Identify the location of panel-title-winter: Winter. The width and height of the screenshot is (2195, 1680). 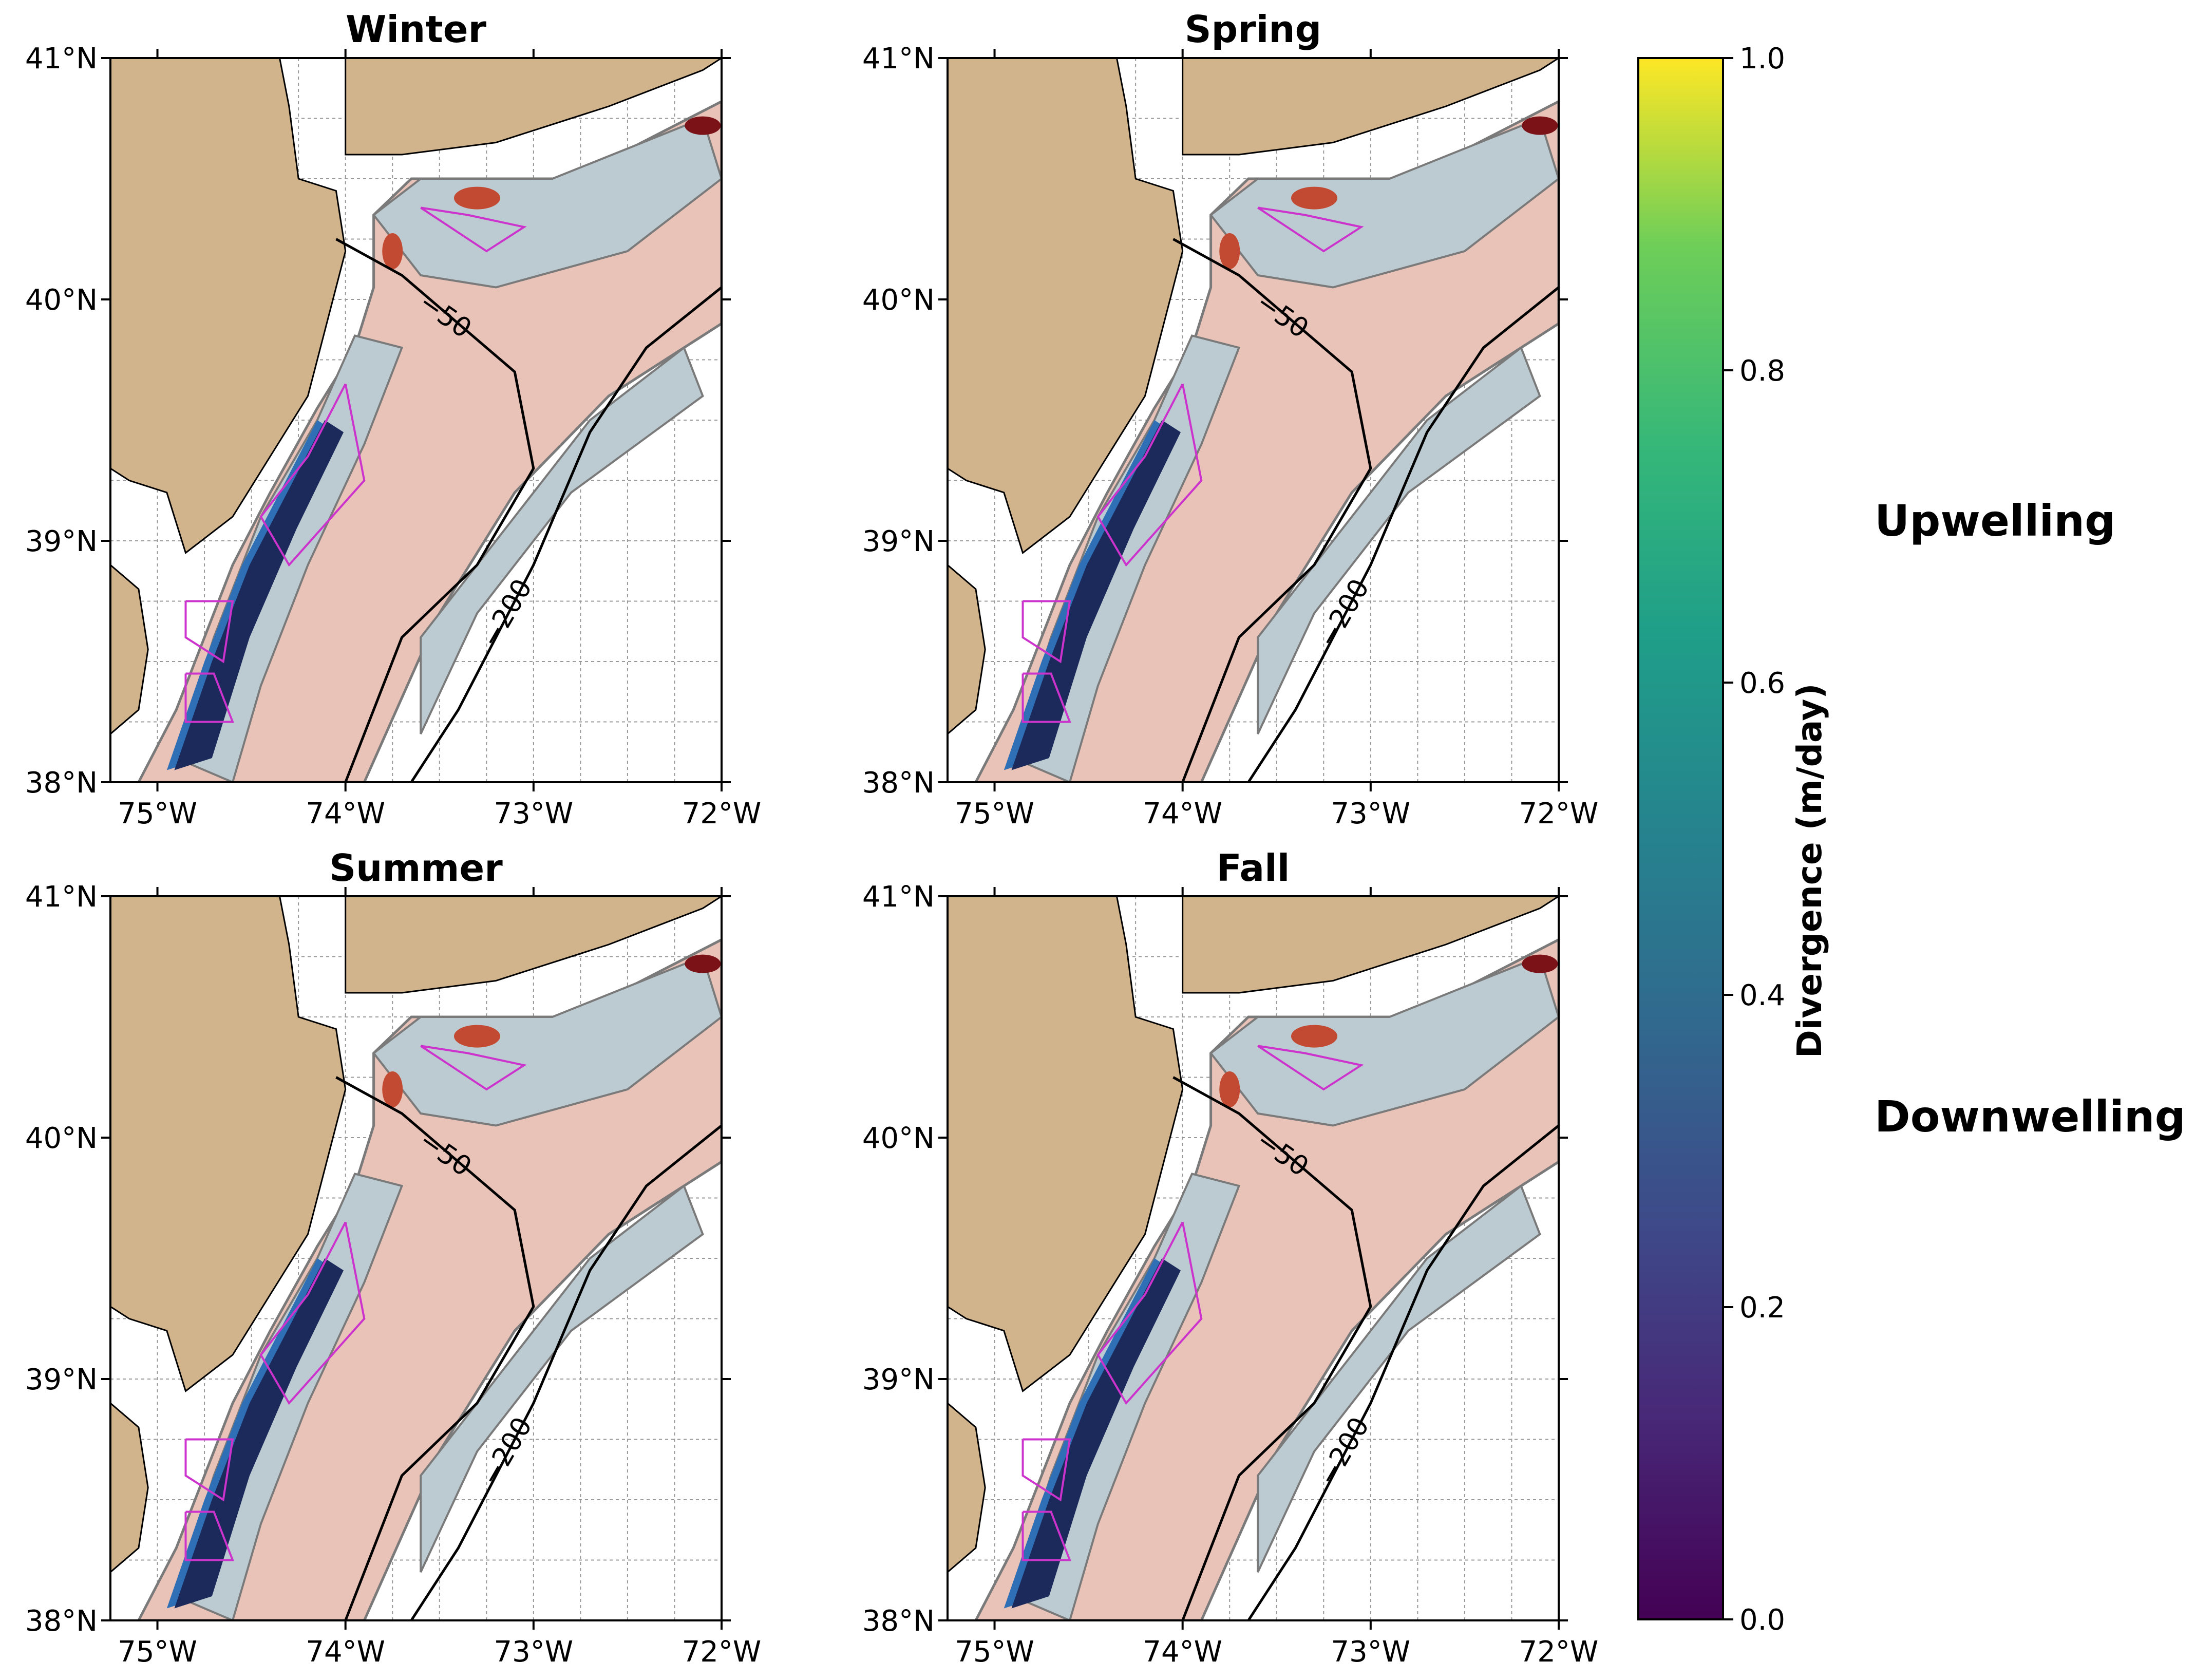
(416, 29).